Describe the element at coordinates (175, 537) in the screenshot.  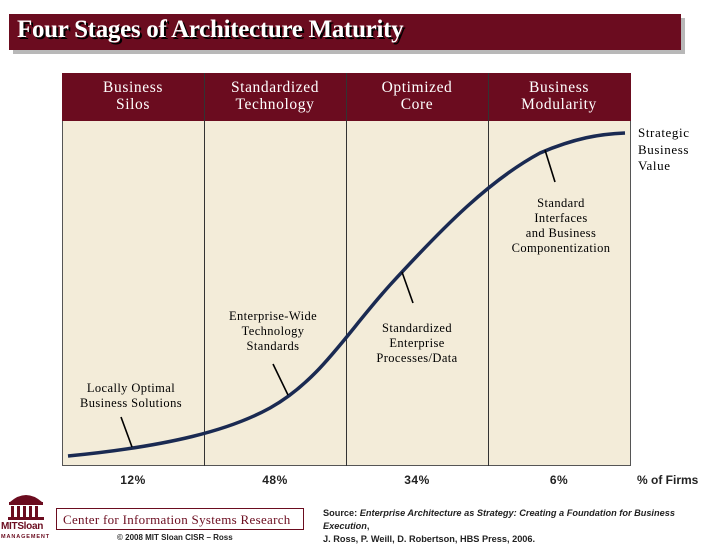
I see `copyright: © 2008 MIT Sloan CISR – Ross` at that location.